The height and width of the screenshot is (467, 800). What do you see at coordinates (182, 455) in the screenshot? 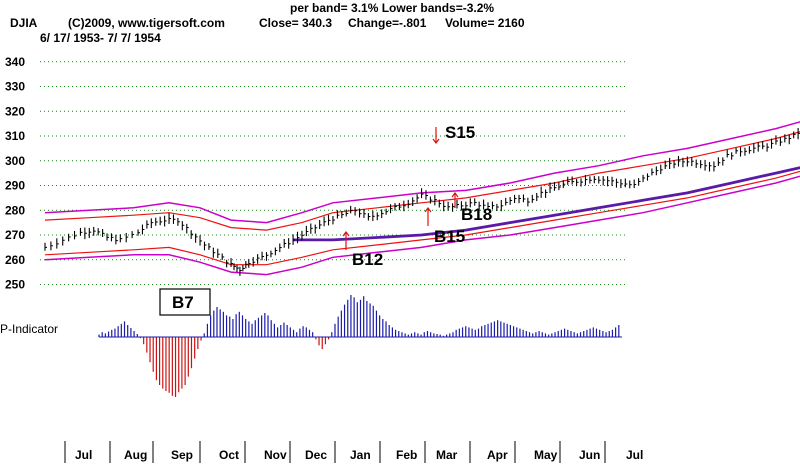
I see `x-tick-label: Sep` at bounding box center [182, 455].